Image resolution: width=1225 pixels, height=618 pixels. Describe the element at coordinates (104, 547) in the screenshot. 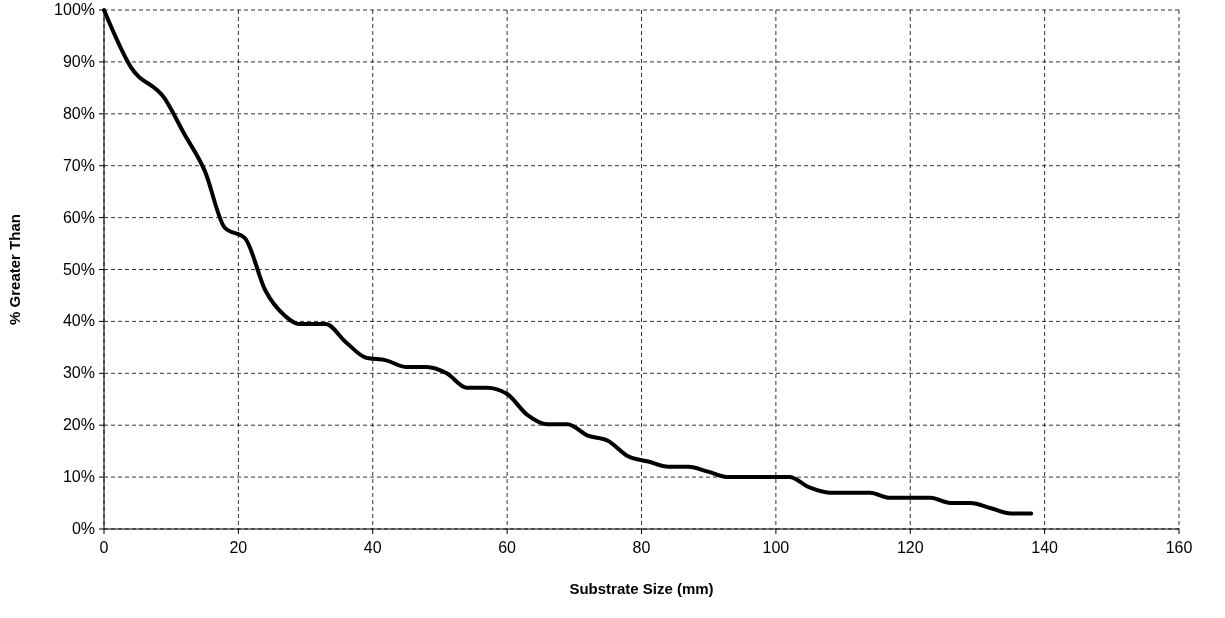

I see `x-tick-label: 0` at that location.